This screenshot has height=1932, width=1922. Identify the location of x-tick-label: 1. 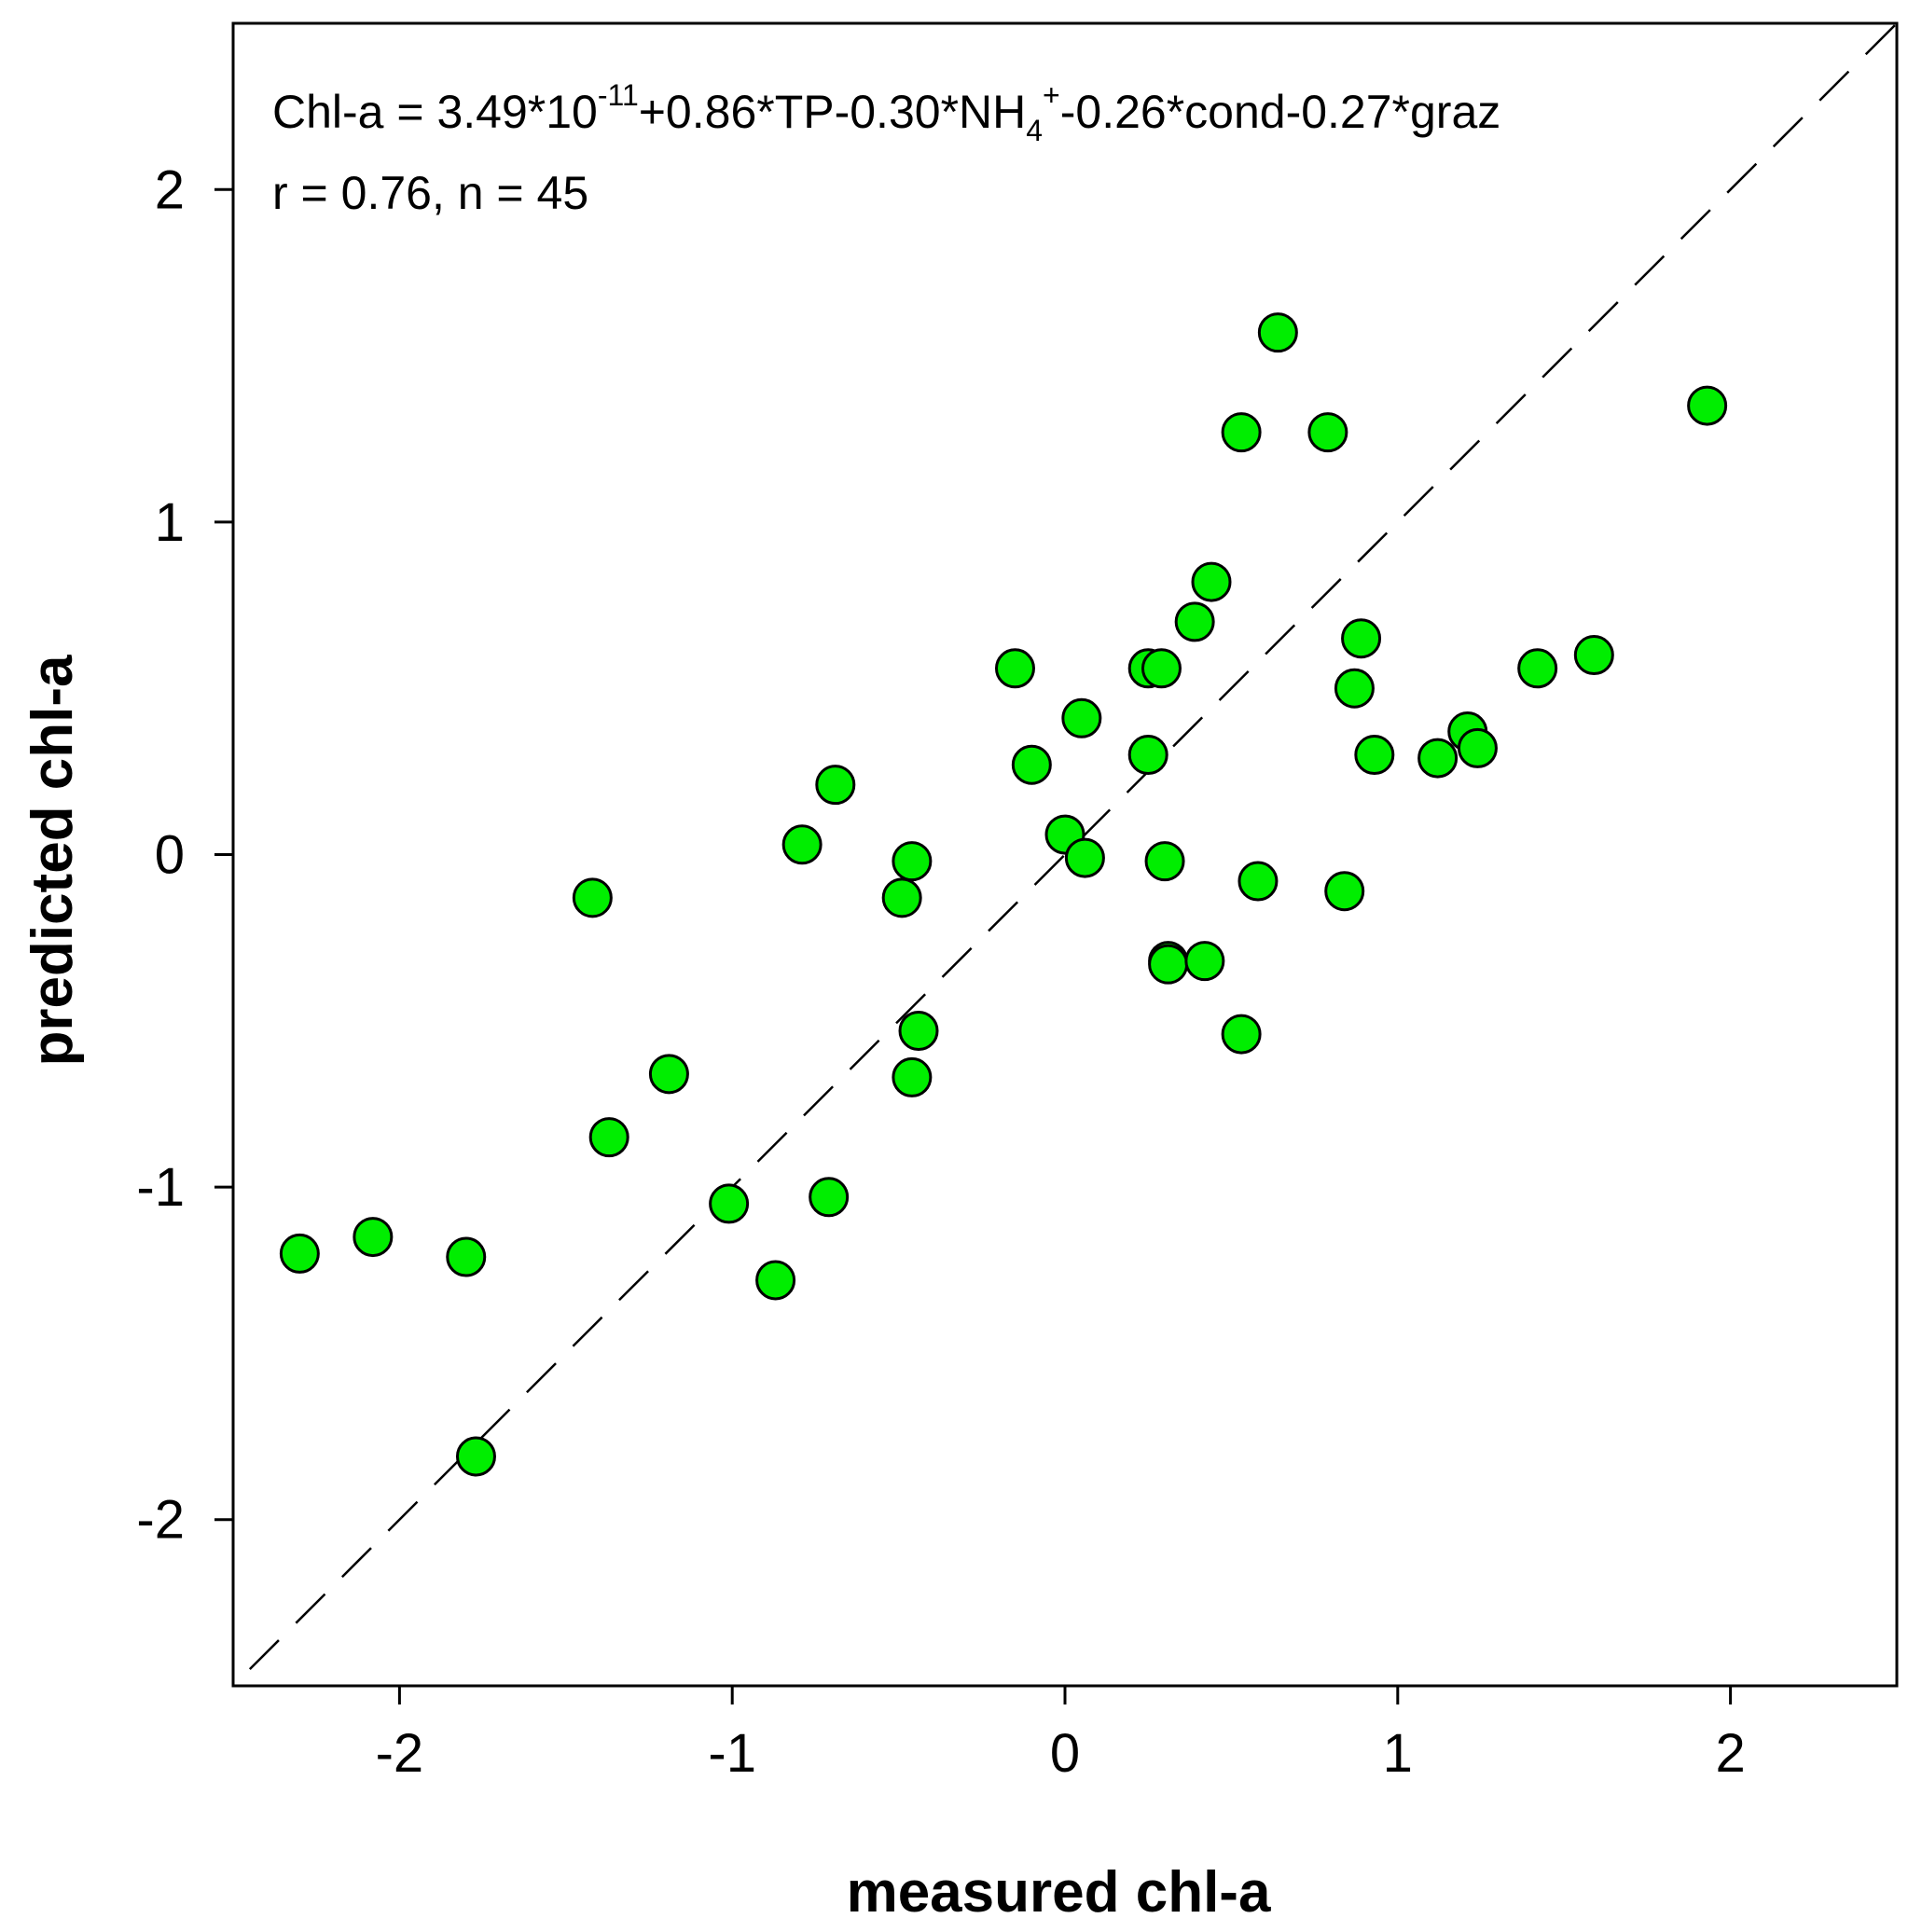
(1398, 1754).